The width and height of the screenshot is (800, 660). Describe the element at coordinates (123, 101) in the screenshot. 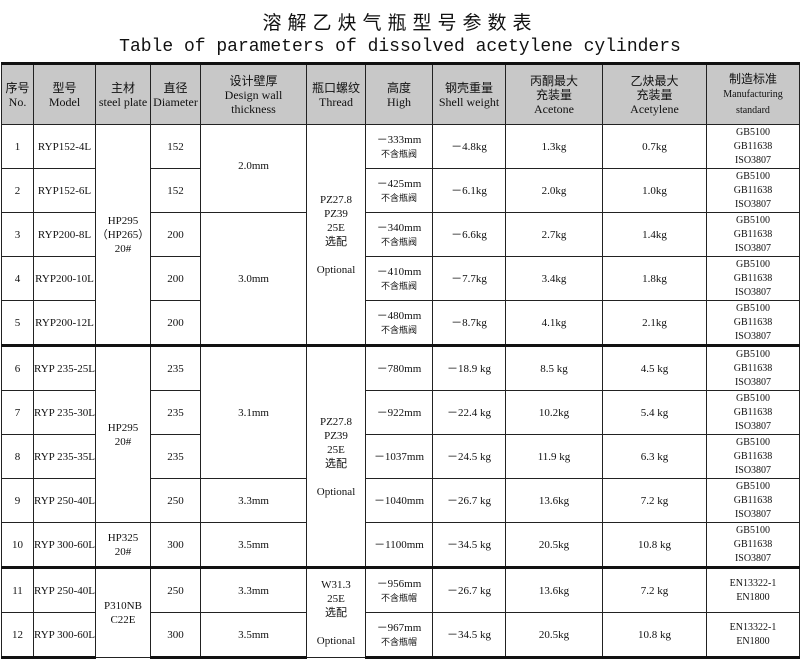

I see `header-steel-plate-text: steel plate` at that location.